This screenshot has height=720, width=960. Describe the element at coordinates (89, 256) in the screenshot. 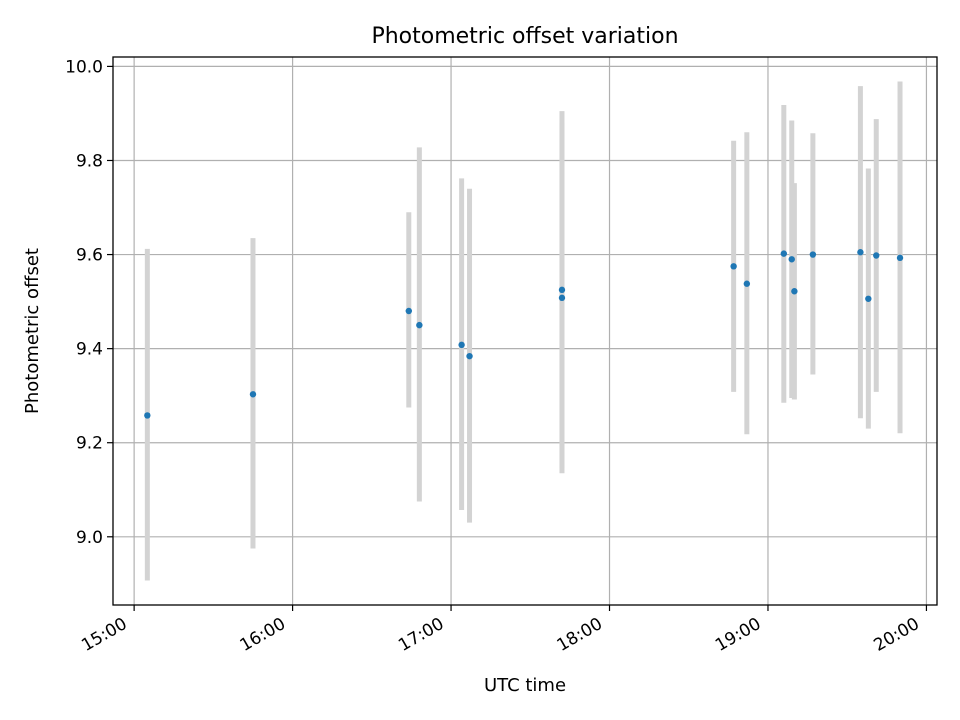

I see `y-tick-label: 9.6` at that location.